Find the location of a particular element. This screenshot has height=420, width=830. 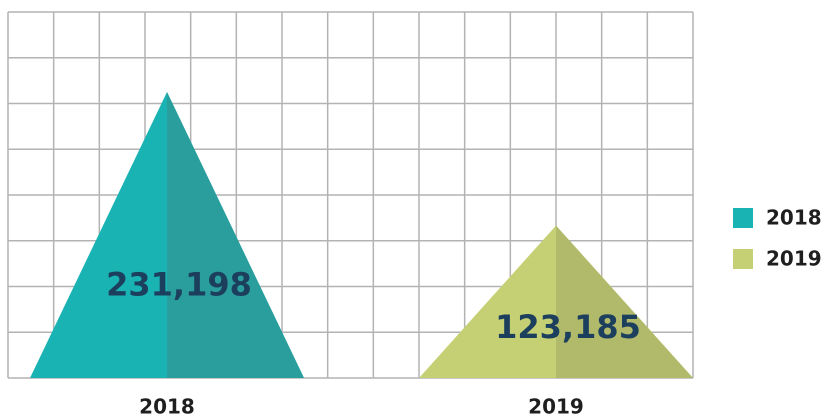

legend-label: 2019 is located at coordinates (794, 259).